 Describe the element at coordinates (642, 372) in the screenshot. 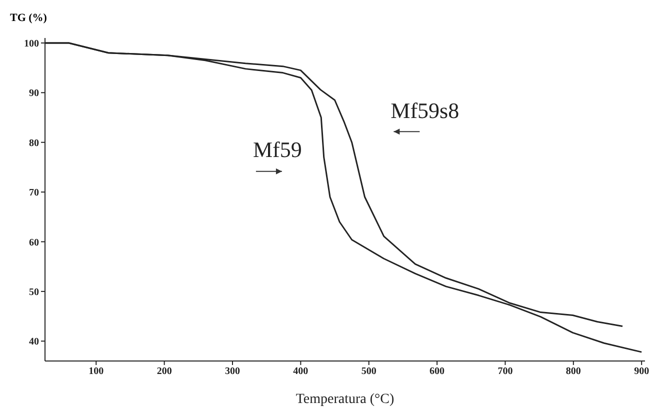

I see `x-tick-label: 900` at that location.